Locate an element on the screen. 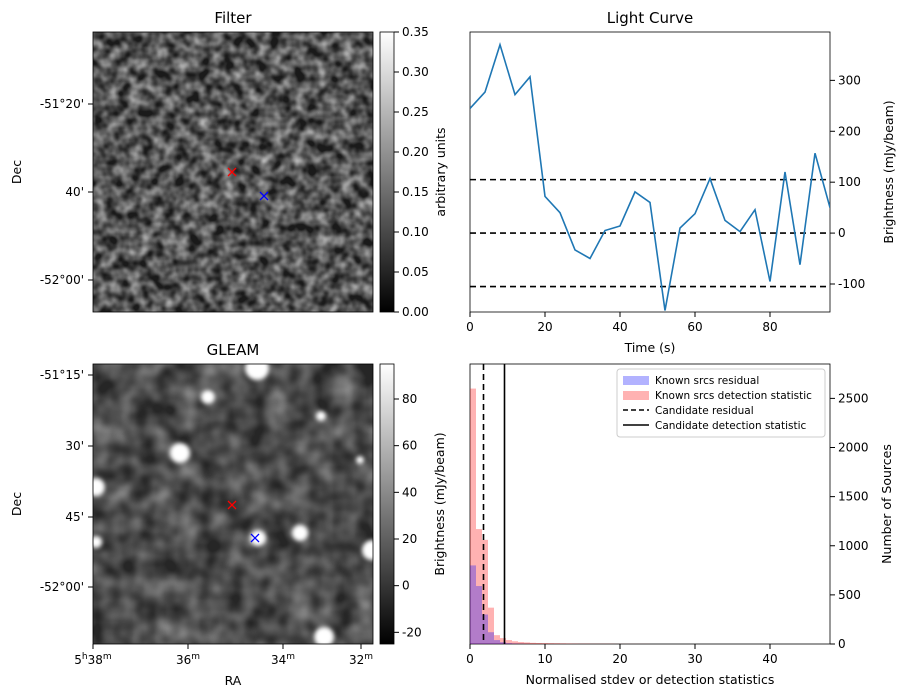 This screenshot has width=907, height=699. gleam-x-tick-label: 36m is located at coordinates (188, 659).